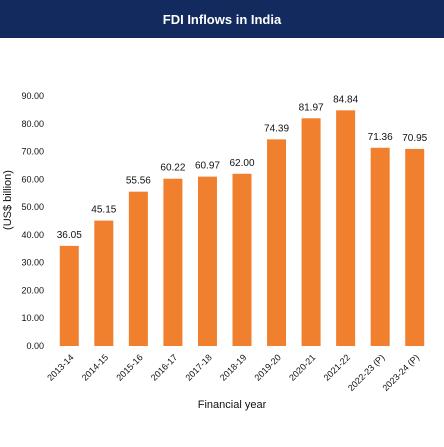 This screenshot has height=447, width=444. Describe the element at coordinates (32, 124) in the screenshot. I see `y-tick-label: 80.00` at that location.